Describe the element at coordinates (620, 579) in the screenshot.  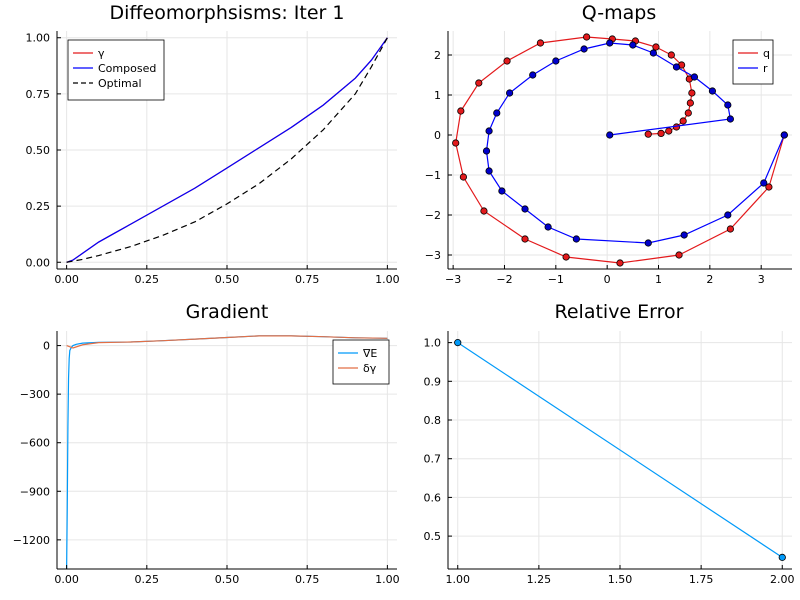
I see `x-tick-label: 1.50` at that location.